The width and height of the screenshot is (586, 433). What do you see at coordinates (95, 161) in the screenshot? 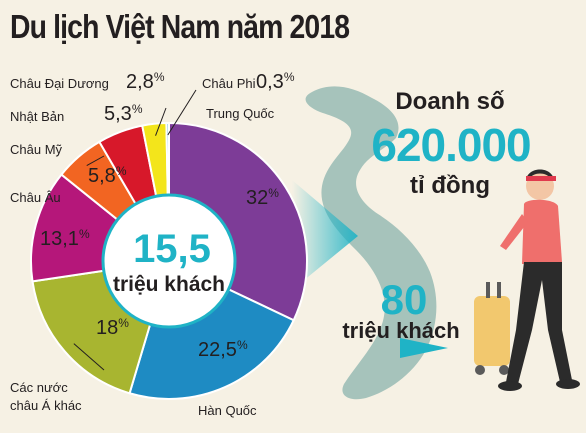
I see `leader-line-chau-my` at bounding box center [95, 161].